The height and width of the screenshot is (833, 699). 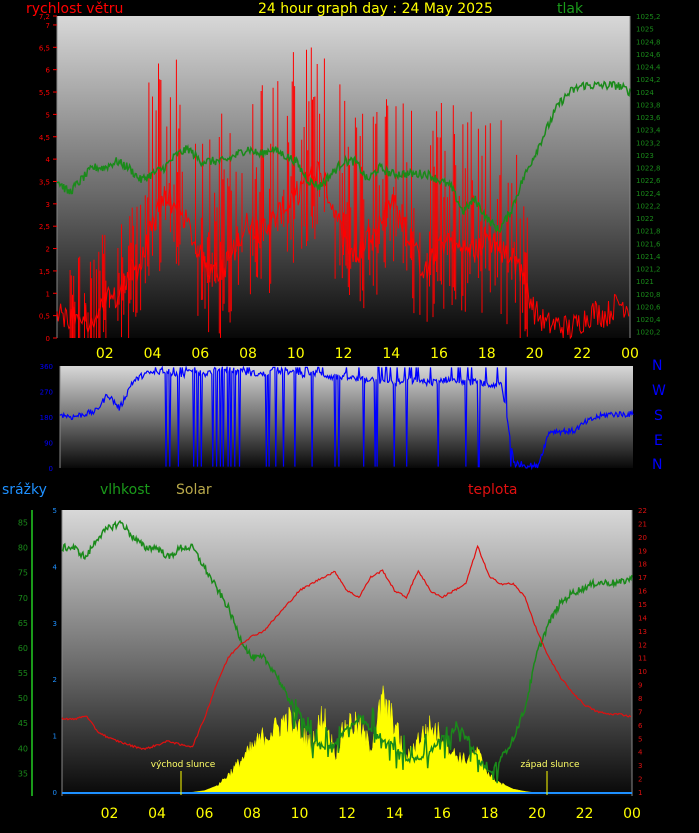 I want to click on pressure-axis-tick-1: 1020,4, so click(x=648, y=320).